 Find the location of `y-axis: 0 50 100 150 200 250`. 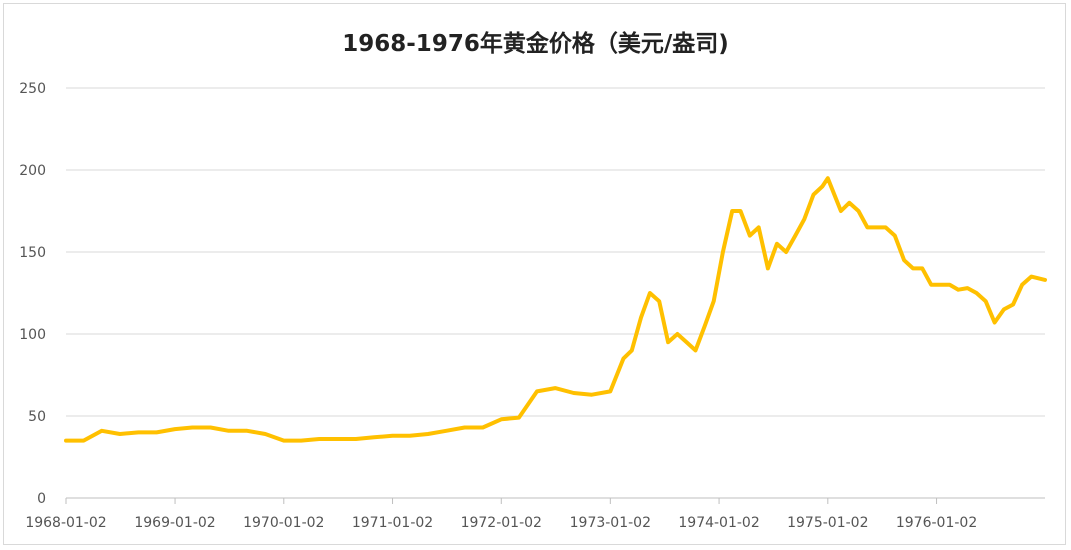

y-axis: 0 50 100 150 200 250 is located at coordinates (32, 294).